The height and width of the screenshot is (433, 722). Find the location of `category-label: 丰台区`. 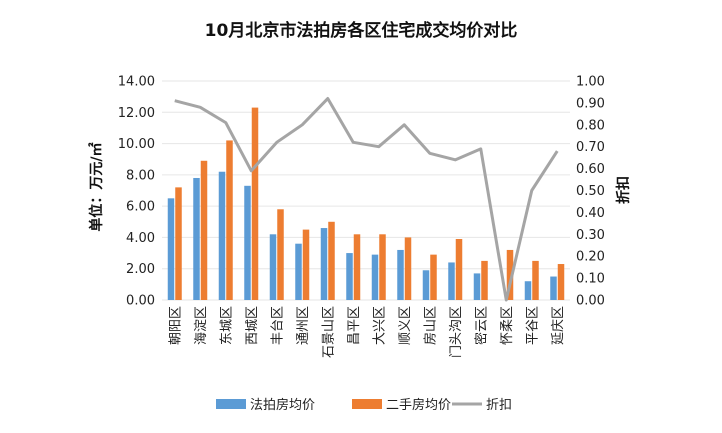

category-label: 丰台区 is located at coordinates (277, 325).